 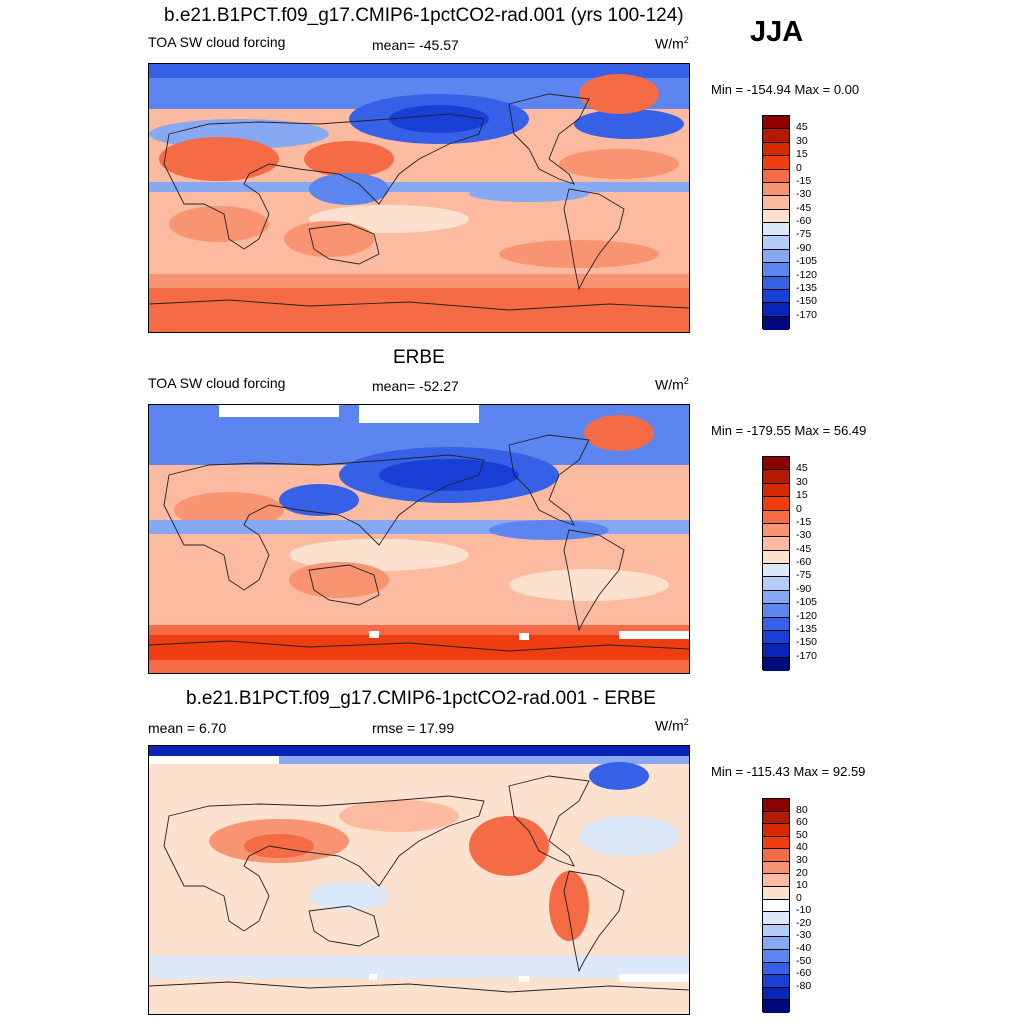 I want to click on panel2-map, so click(x=419, y=539).